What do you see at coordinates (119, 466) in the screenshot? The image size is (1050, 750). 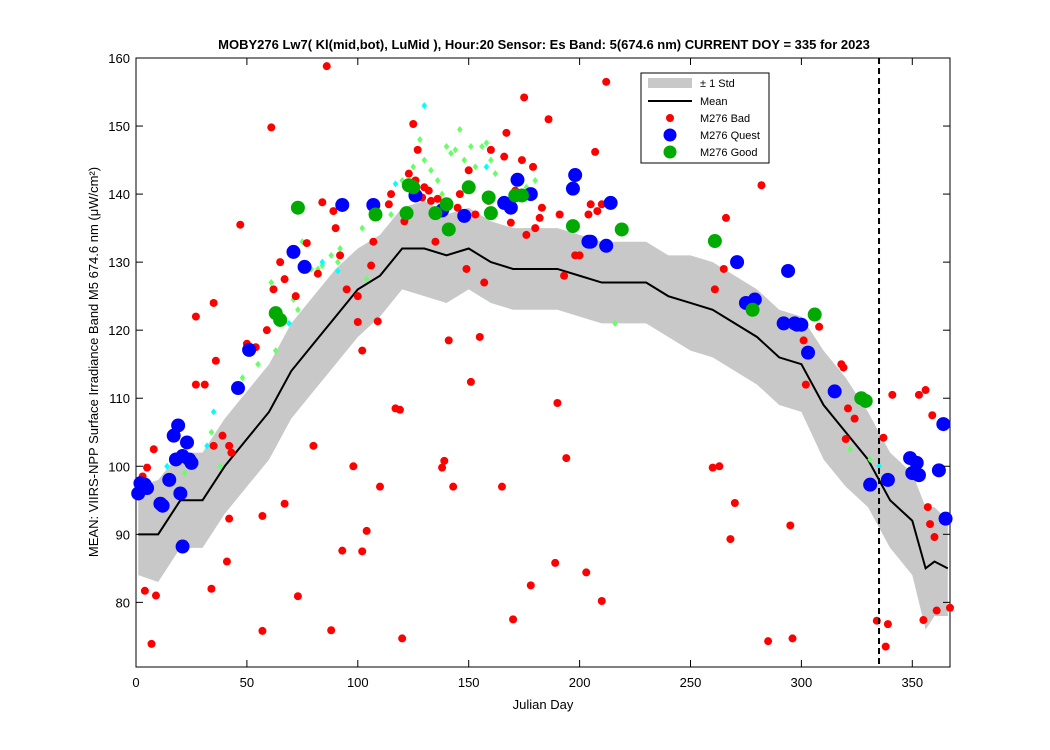 I see `y-tick-label: 100` at bounding box center [119, 466].